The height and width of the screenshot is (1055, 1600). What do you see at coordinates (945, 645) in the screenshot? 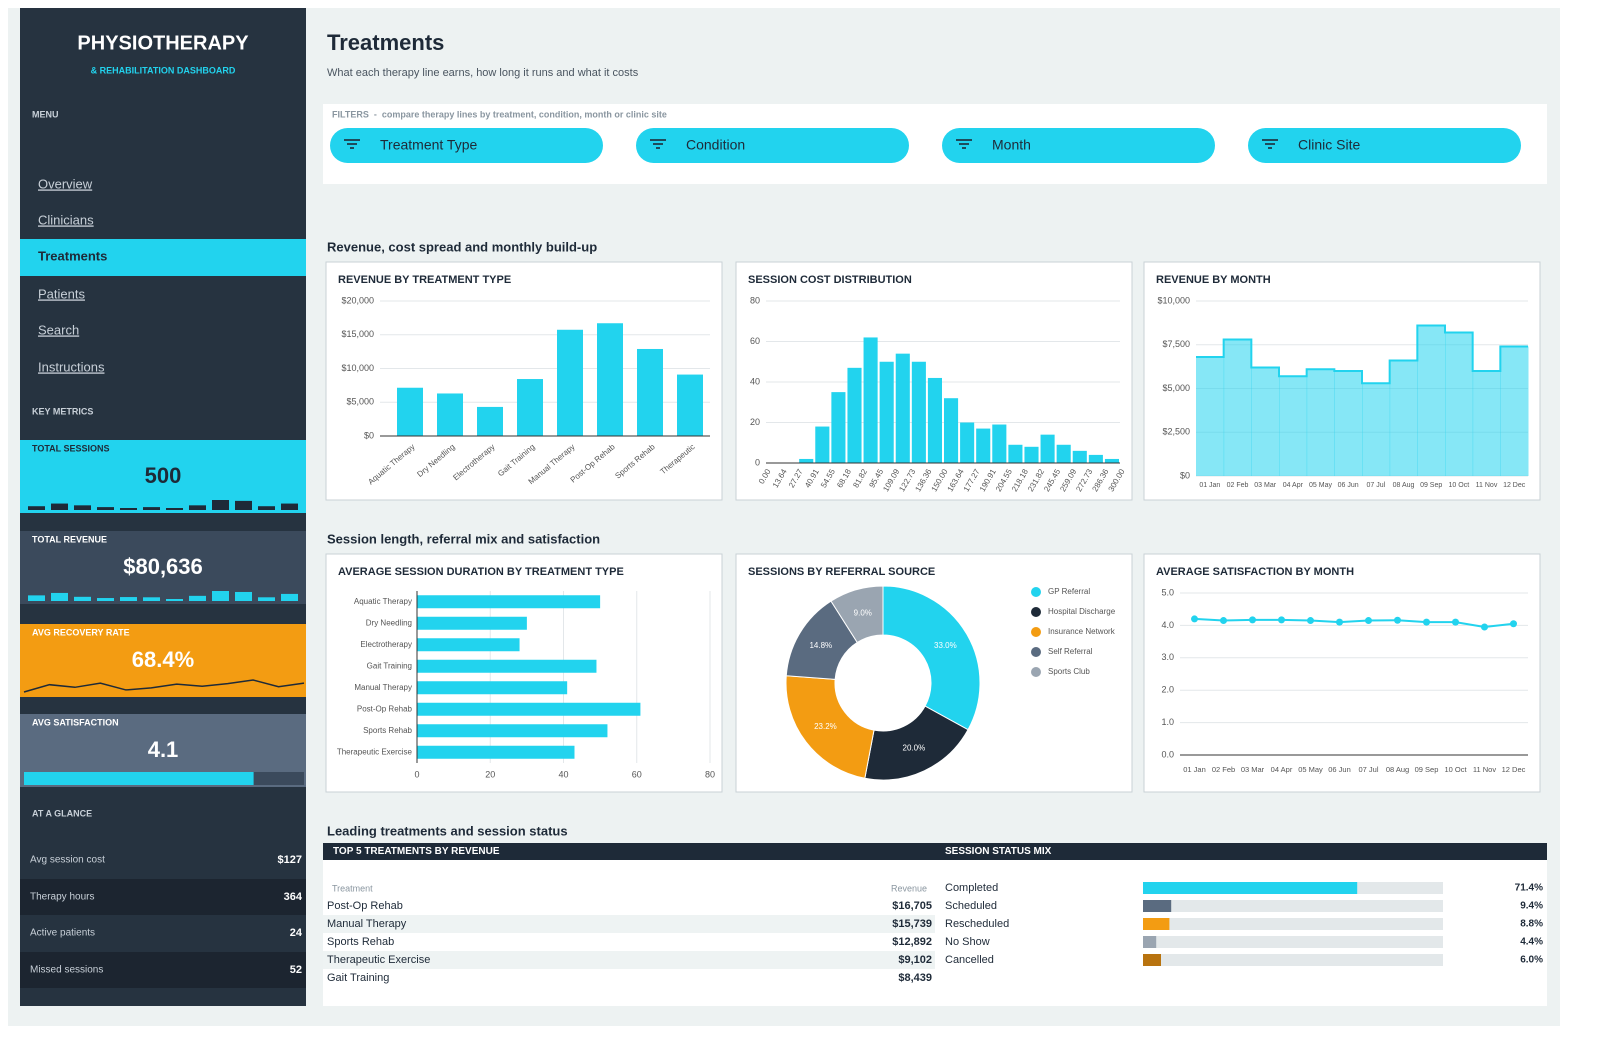
I see `slice-label: 33.0%` at bounding box center [945, 645].